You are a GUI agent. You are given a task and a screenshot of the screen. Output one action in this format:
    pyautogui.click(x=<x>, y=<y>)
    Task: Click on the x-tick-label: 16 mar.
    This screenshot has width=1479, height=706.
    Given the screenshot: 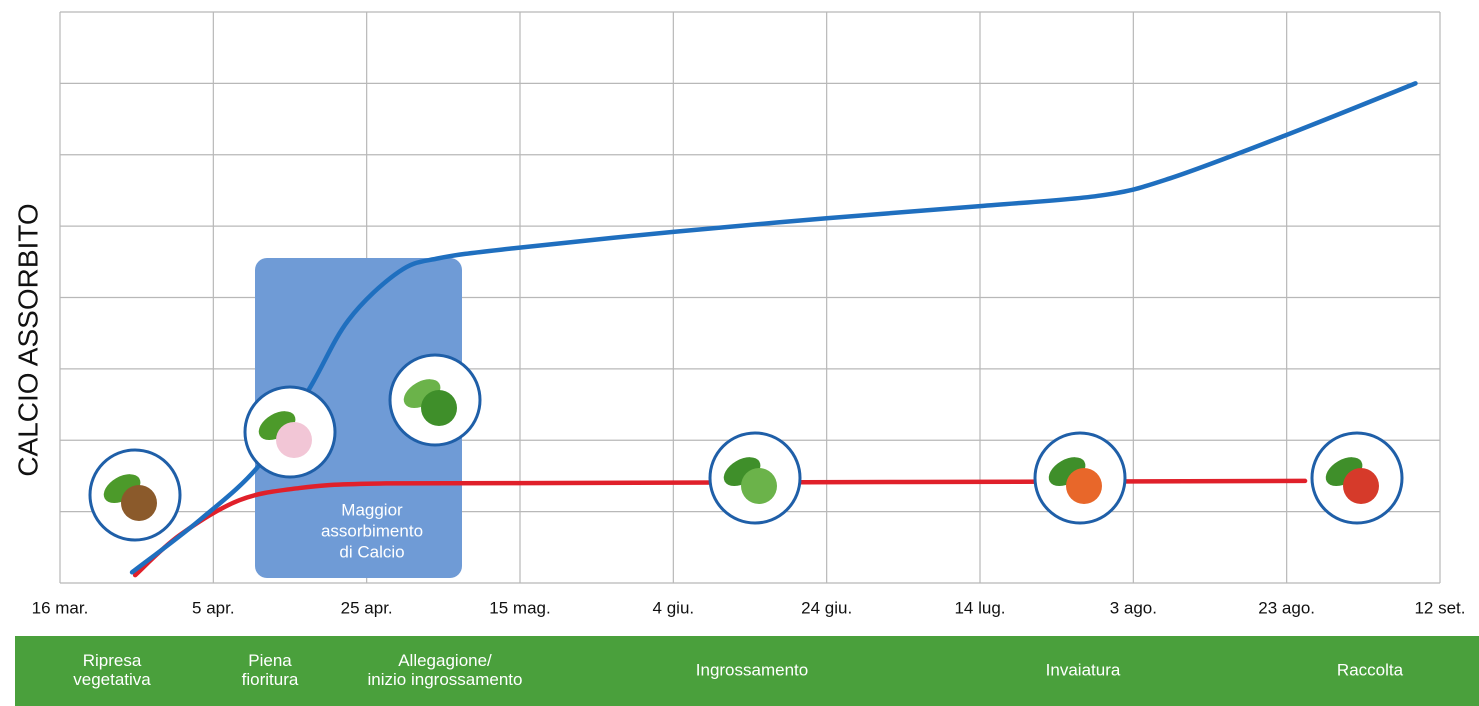 What is the action you would take?
    pyautogui.click(x=60, y=607)
    